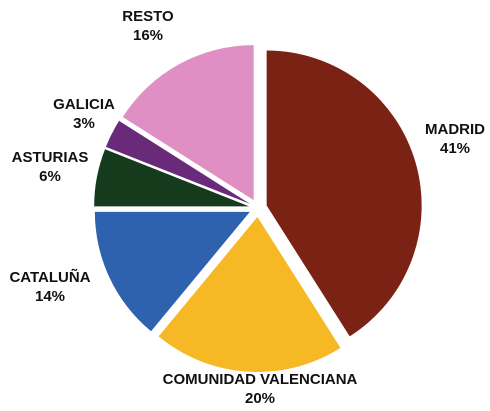  What do you see at coordinates (50, 176) in the screenshot?
I see `slice-value-label: 6%` at bounding box center [50, 176].